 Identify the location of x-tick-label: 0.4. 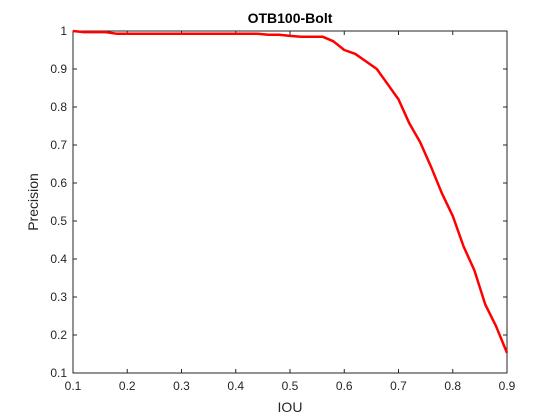
(235, 386).